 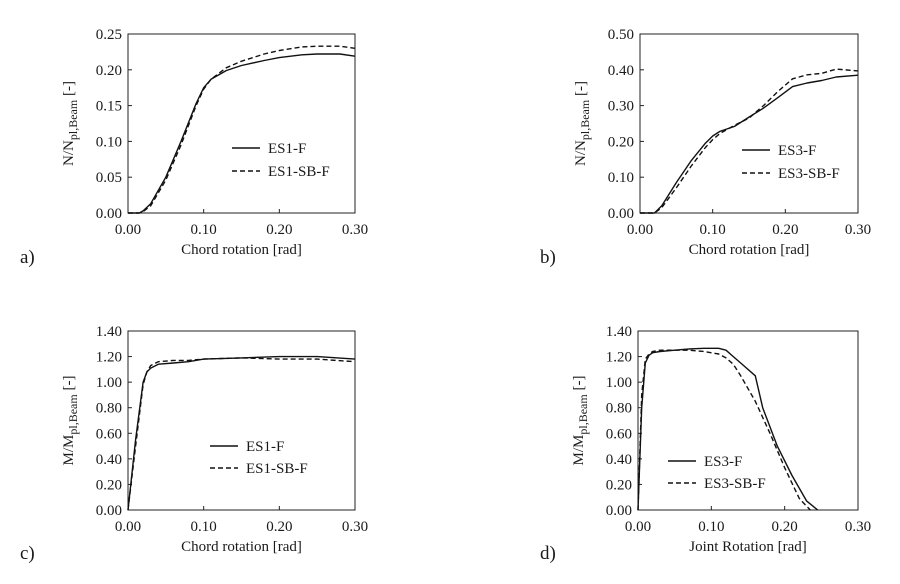 What do you see at coordinates (109, 107) in the screenshot?
I see `y-tick-label: 0.15` at bounding box center [109, 107].